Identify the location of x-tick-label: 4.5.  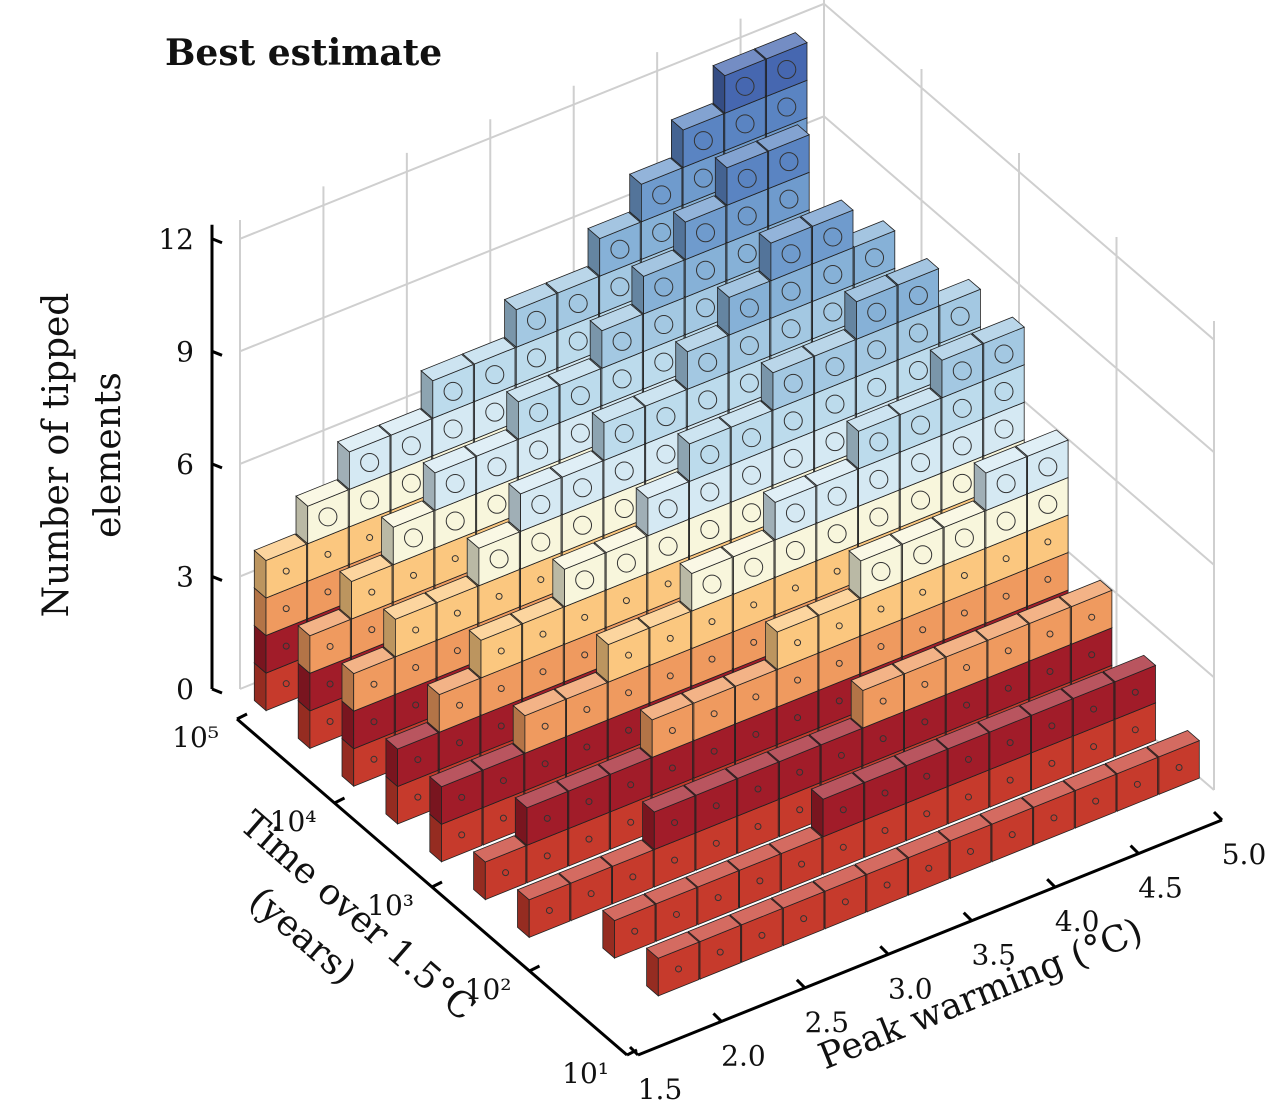
(1160, 888).